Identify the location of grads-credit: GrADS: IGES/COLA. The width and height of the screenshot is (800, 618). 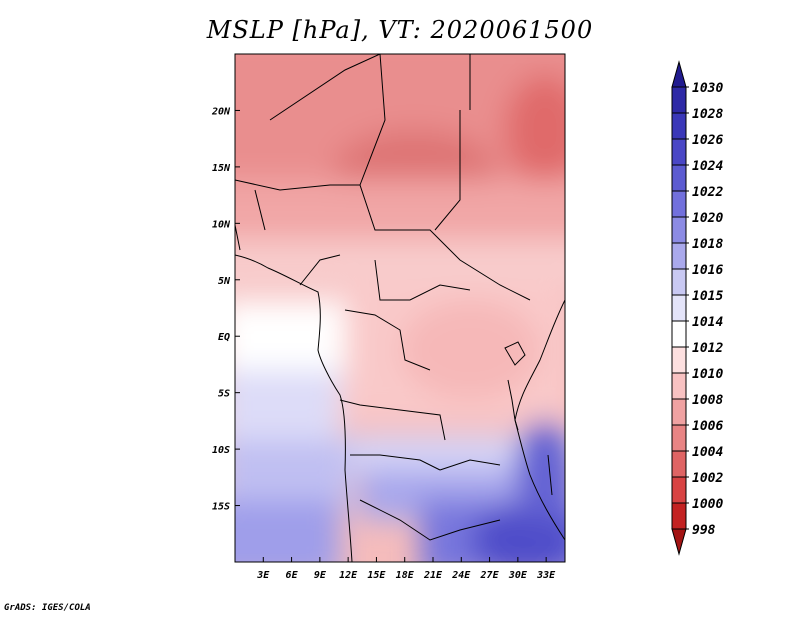
(47, 608).